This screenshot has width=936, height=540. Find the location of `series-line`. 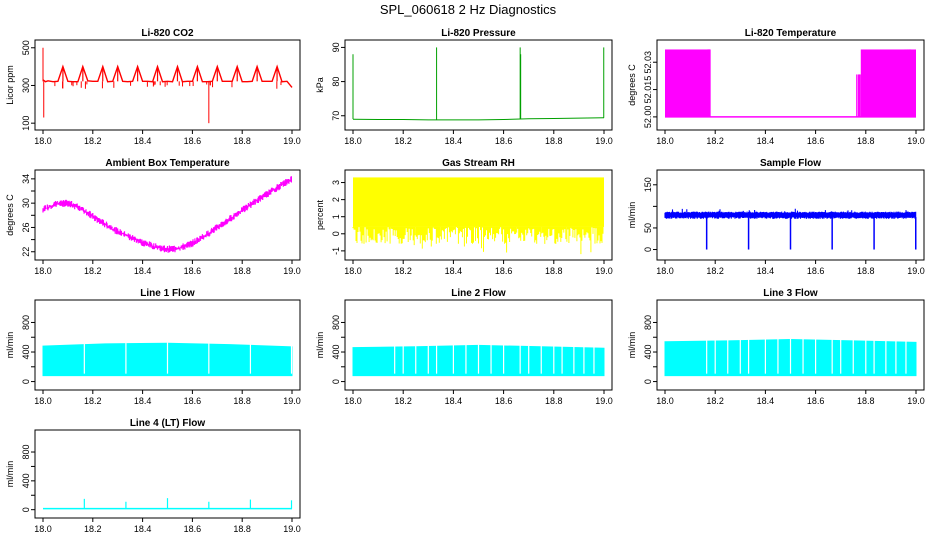

series-line is located at coordinates (478, 119).